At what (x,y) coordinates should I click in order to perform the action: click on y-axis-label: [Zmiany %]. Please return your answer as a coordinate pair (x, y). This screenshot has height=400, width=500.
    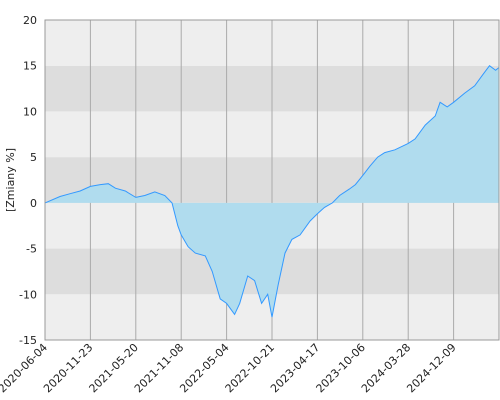
    Looking at the image, I should click on (10, 180).